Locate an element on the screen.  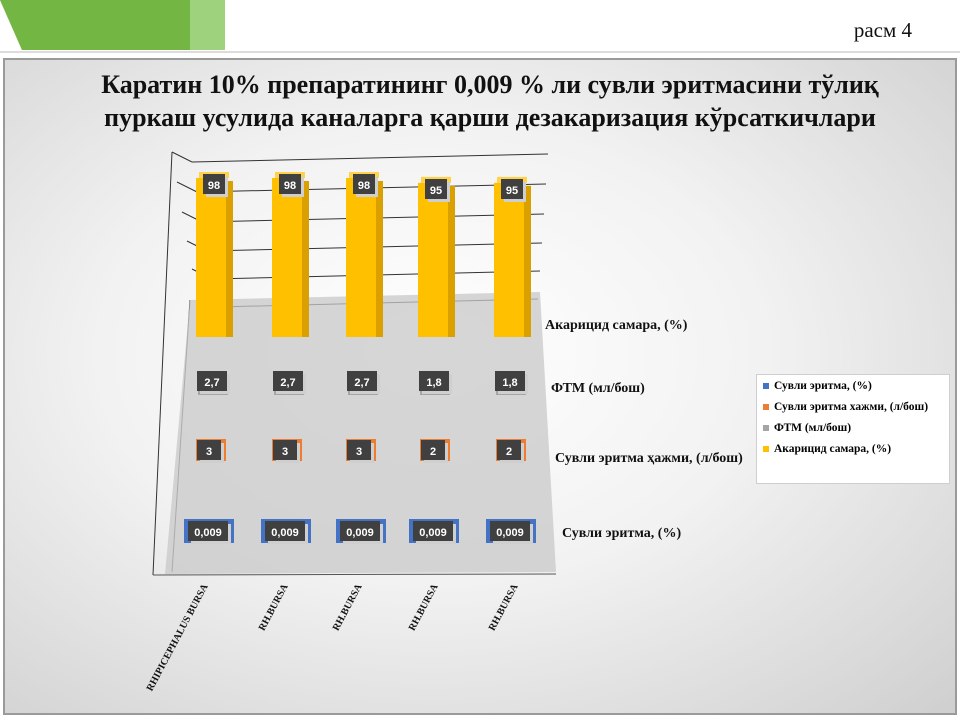
legend-label: ФТМ (мл/бош) is located at coordinates (813, 427).